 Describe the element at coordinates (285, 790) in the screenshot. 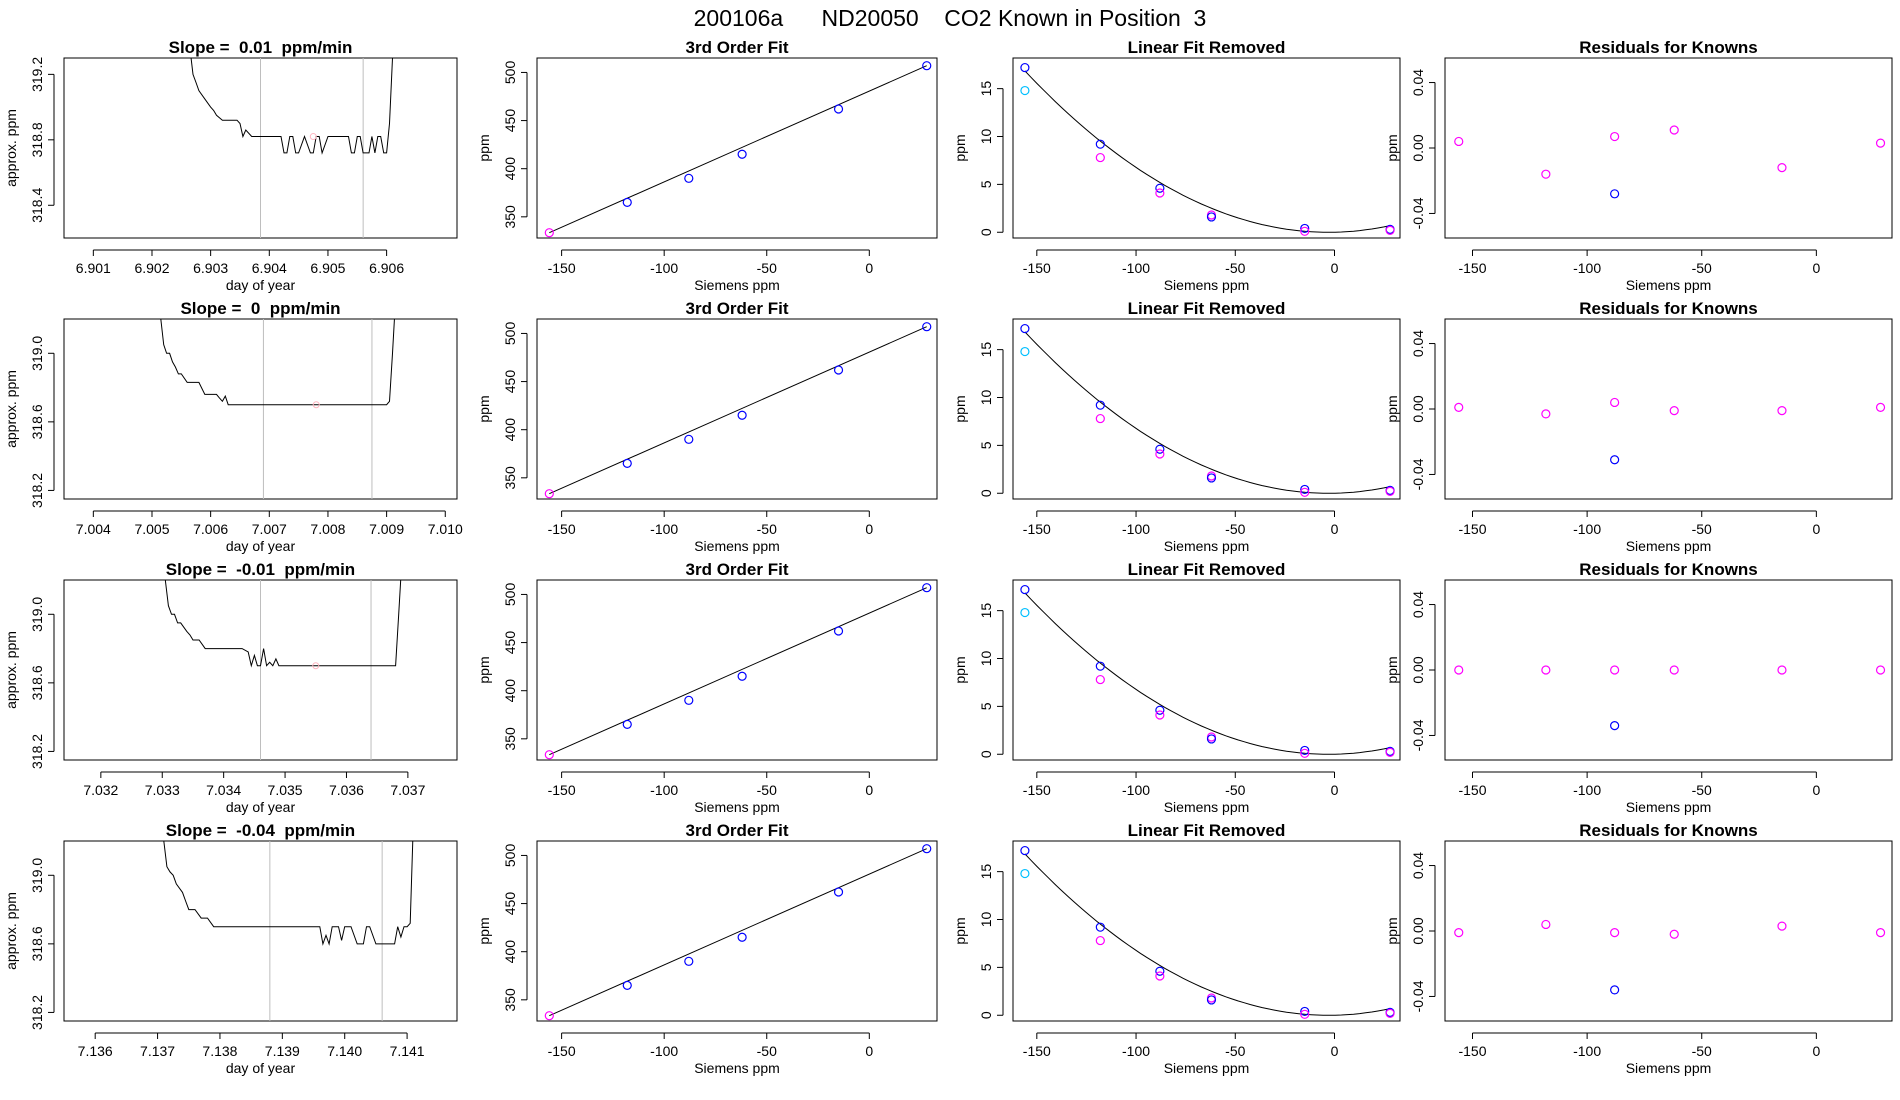

I see `x-tick-label: 7.035` at that location.